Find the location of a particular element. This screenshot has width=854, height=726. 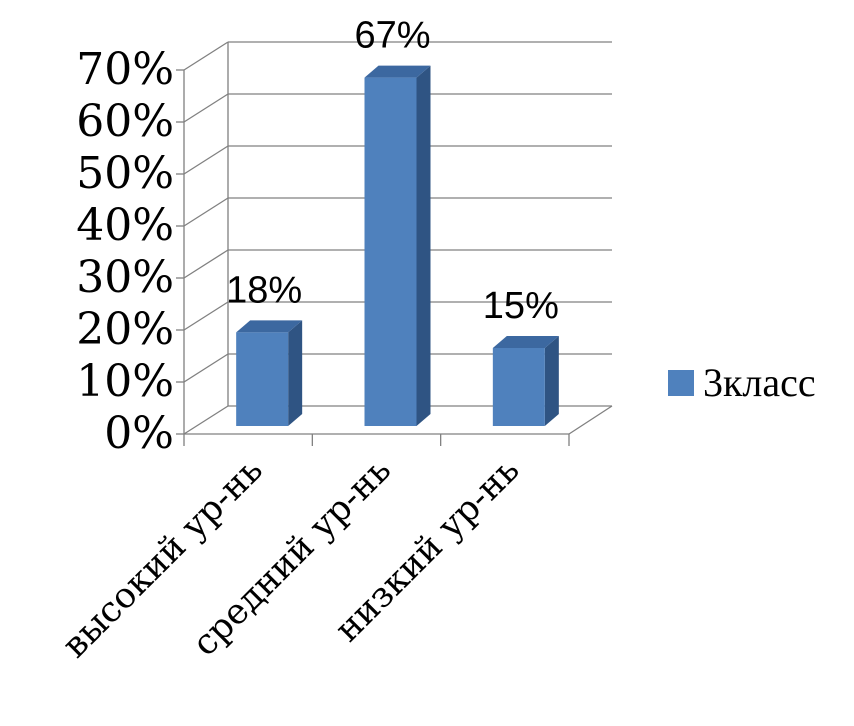

data-label: 18% is located at coordinates (264, 290).